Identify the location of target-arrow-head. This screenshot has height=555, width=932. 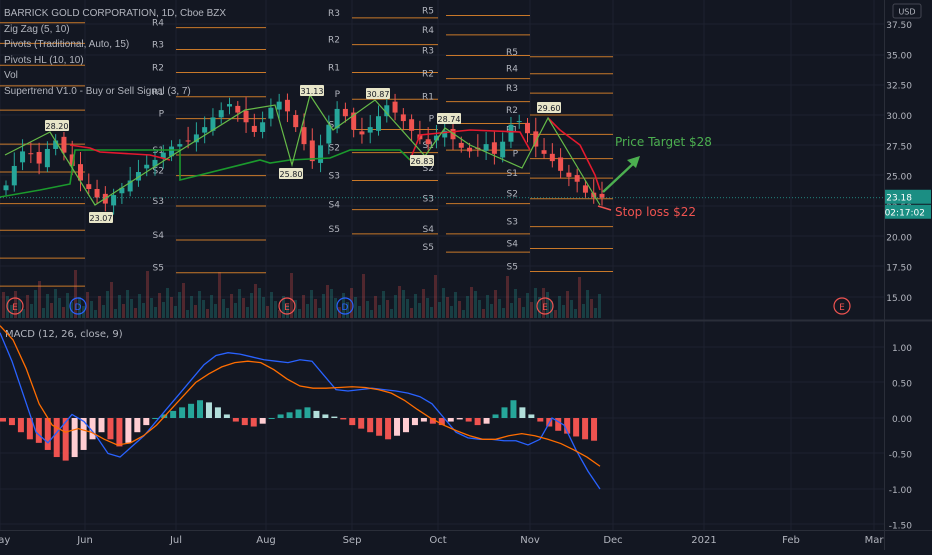
(633, 162).